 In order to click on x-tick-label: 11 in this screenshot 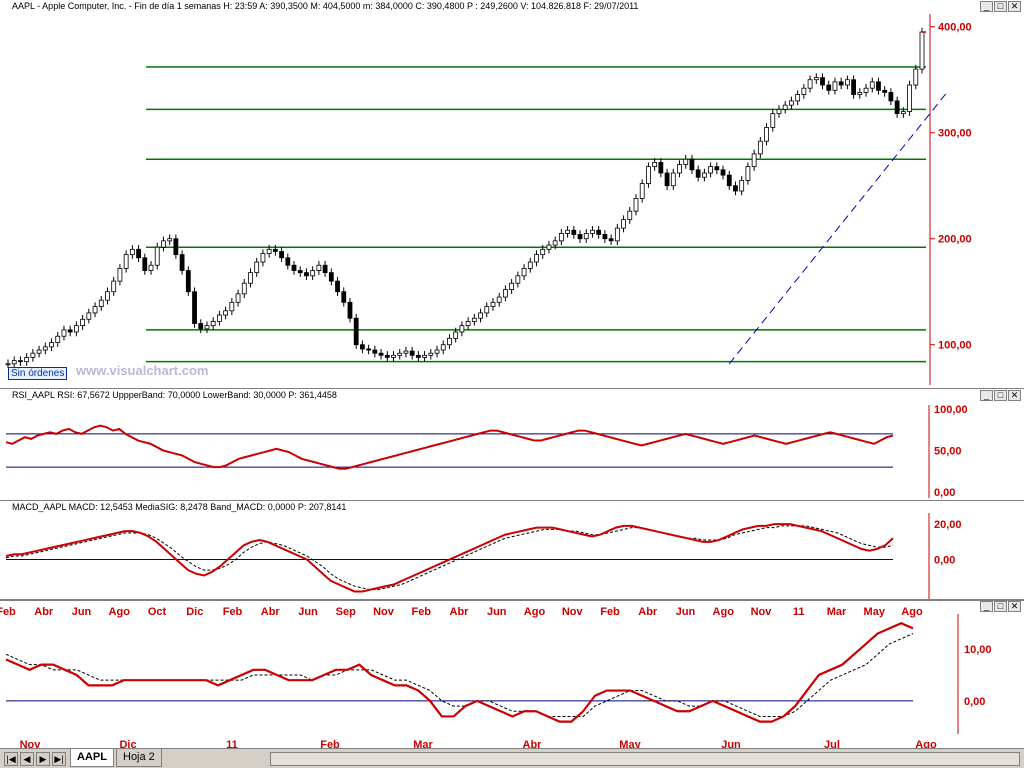, I will do `click(799, 612)`.